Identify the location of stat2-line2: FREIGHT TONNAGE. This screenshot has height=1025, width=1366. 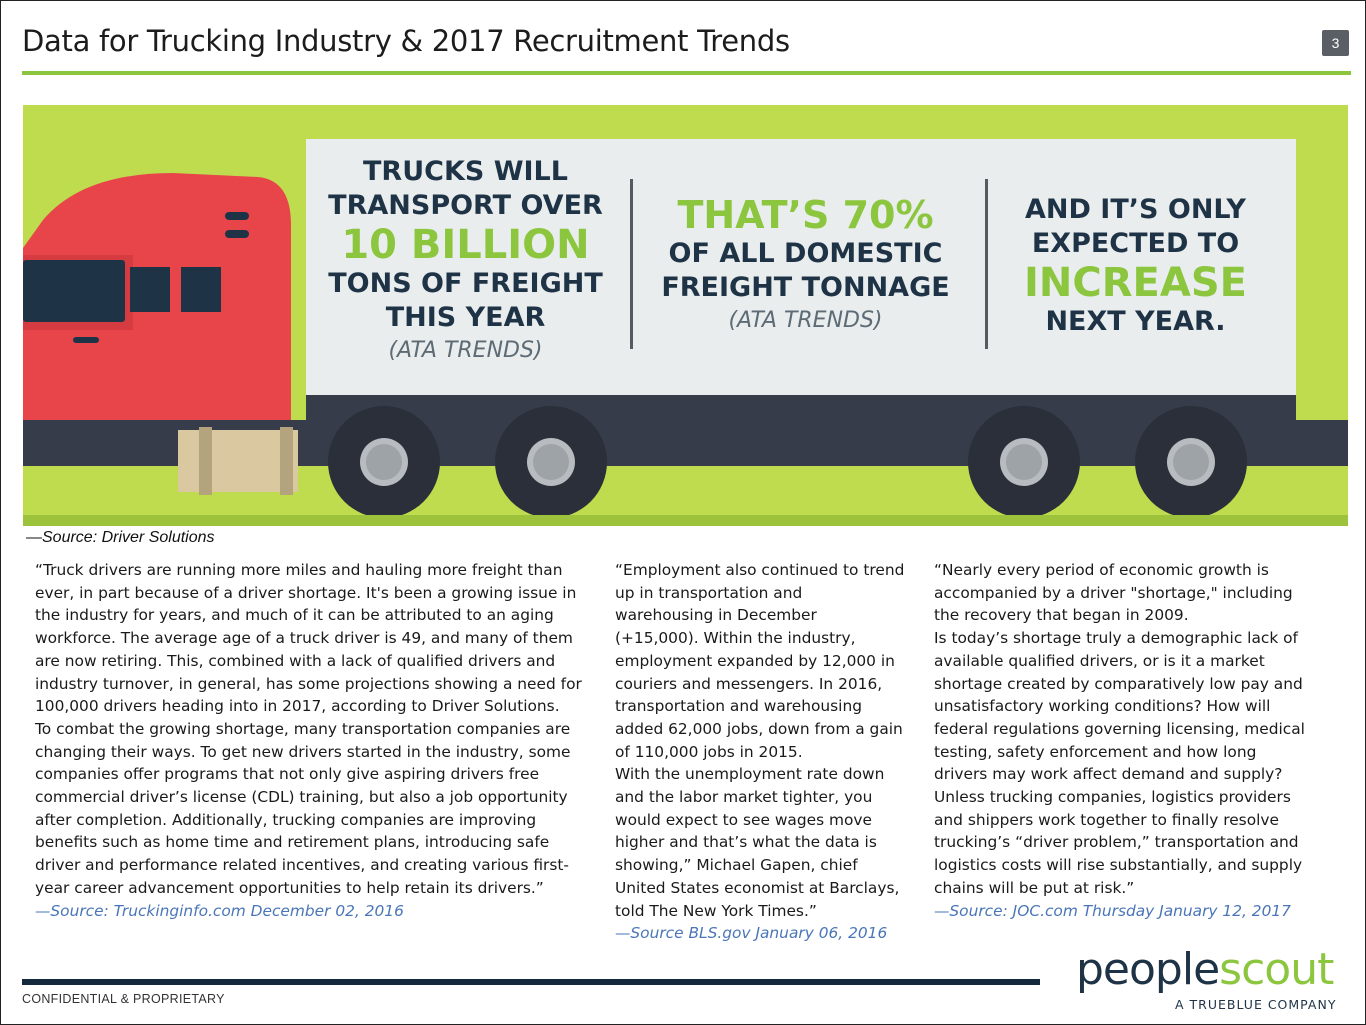
(805, 287).